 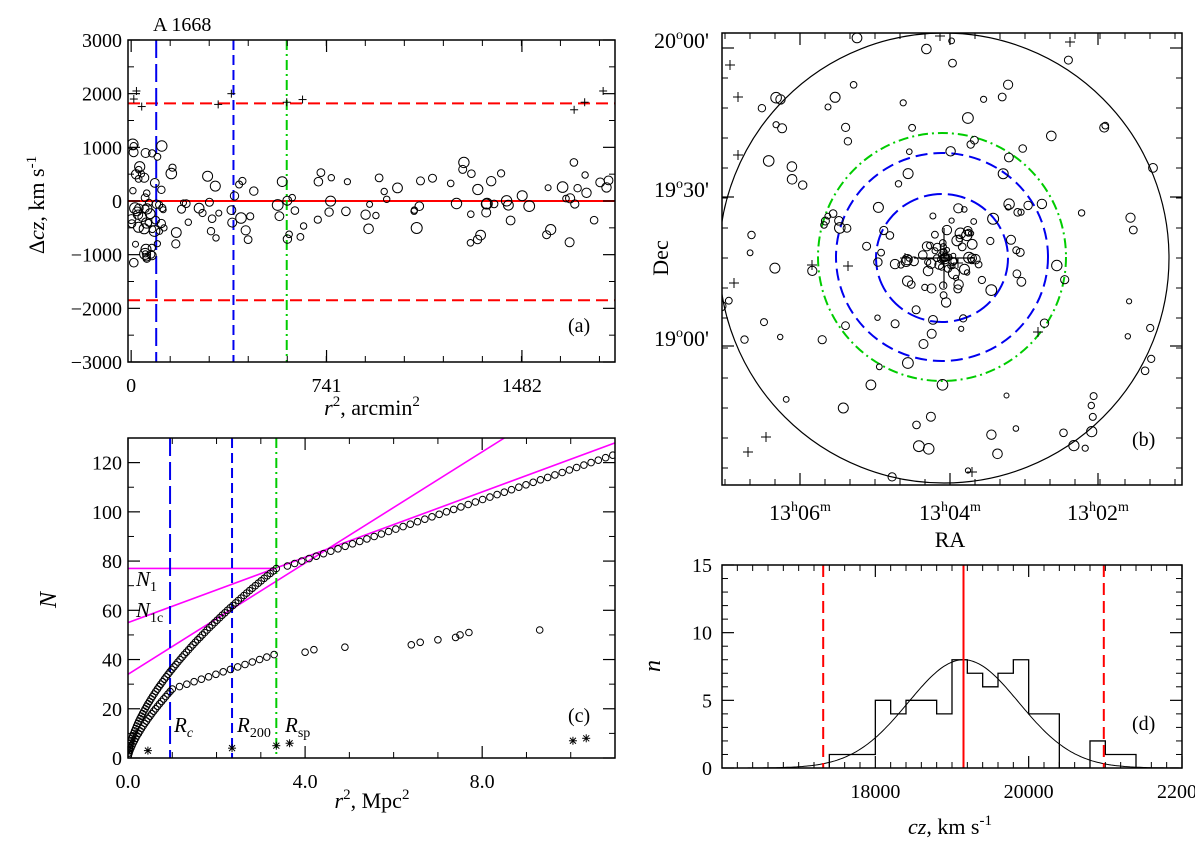 What do you see at coordinates (1098, 512) in the screenshot?
I see `ra-label-1302: 13h02m` at bounding box center [1098, 512].